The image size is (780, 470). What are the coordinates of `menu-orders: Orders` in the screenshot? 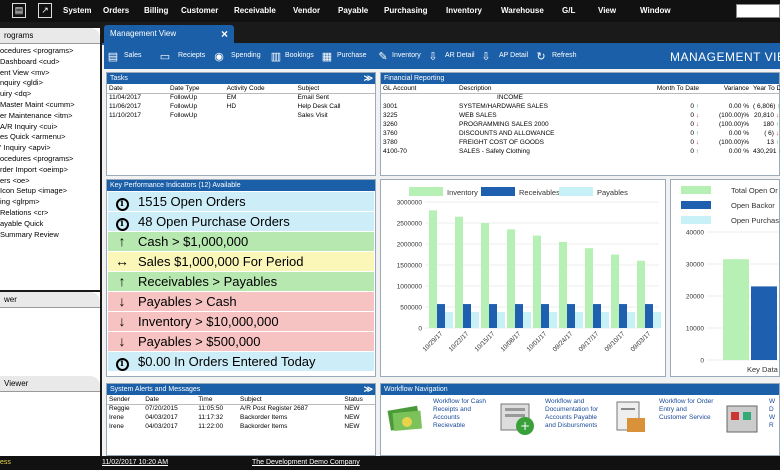 It's located at (116, 10).